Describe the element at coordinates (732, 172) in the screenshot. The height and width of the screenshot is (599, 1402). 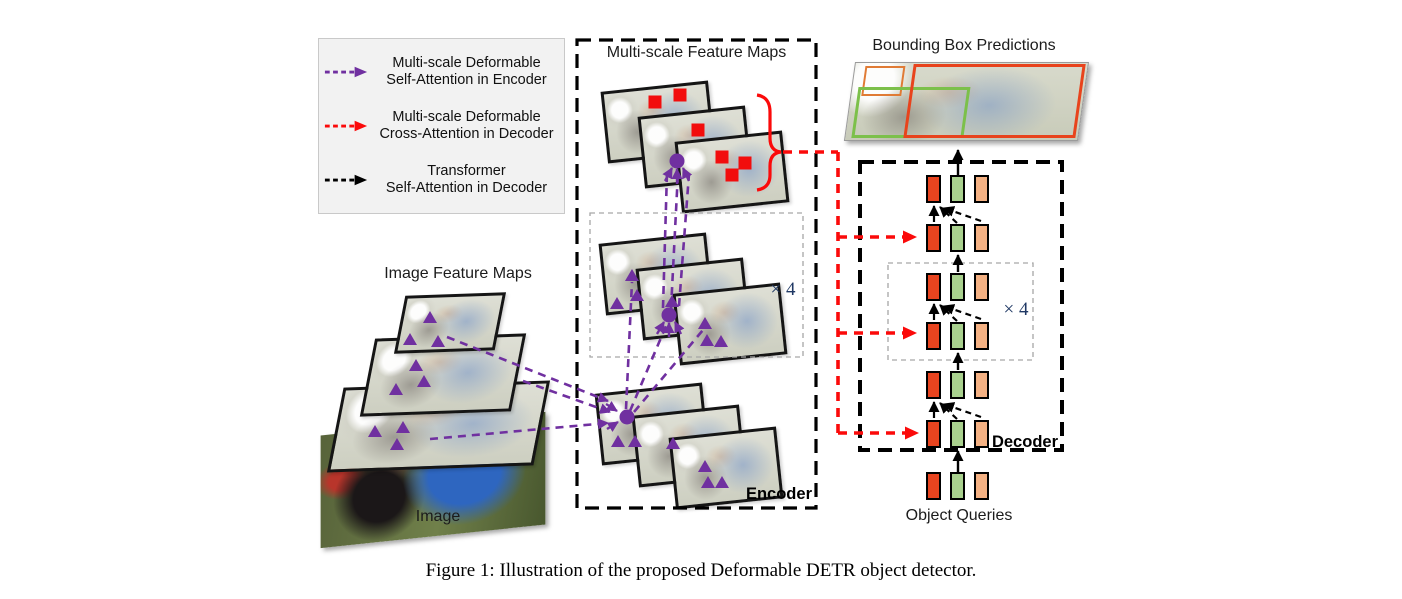
I see `encoder-top-map-front` at that location.